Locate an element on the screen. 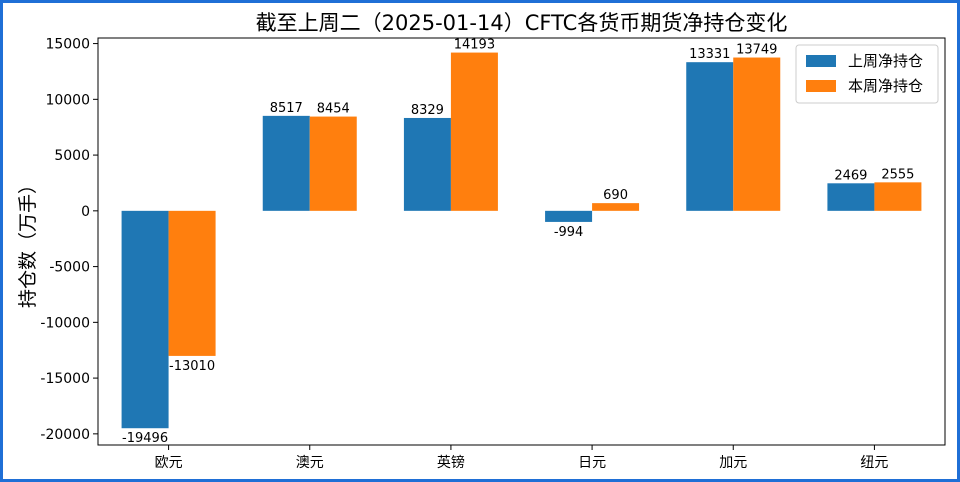 The width and height of the screenshot is (960, 482). y-tick-label: 0 is located at coordinates (85, 212).